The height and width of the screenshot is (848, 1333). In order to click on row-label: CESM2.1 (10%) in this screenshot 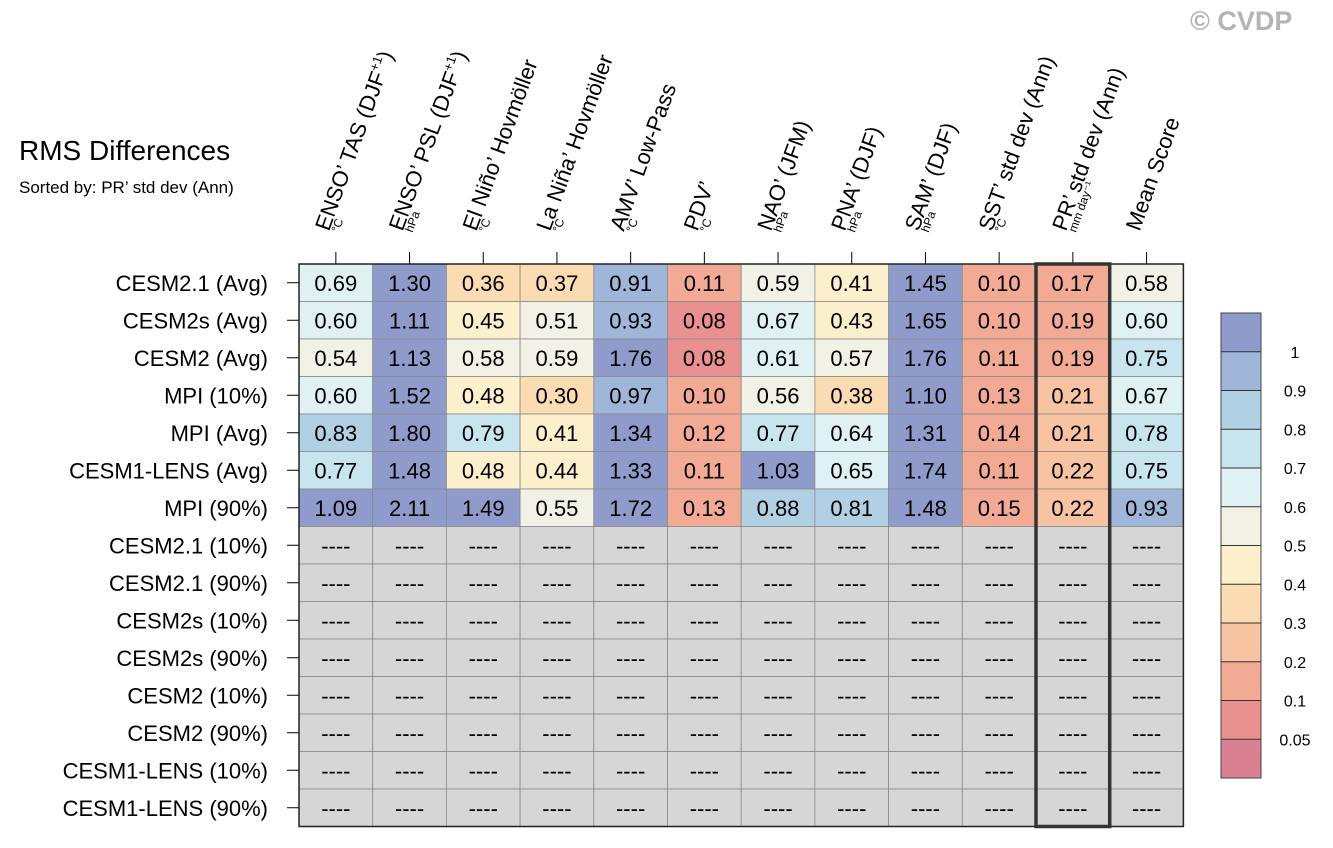, I will do `click(188, 545)`.